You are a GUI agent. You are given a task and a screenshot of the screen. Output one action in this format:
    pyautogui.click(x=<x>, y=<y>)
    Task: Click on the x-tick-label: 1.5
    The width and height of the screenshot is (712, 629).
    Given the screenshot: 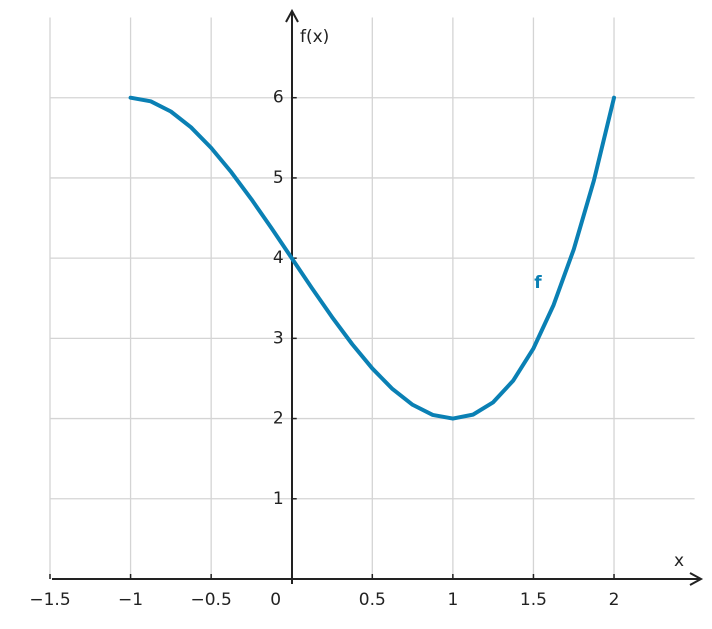 What is the action you would take?
    pyautogui.click(x=533, y=600)
    